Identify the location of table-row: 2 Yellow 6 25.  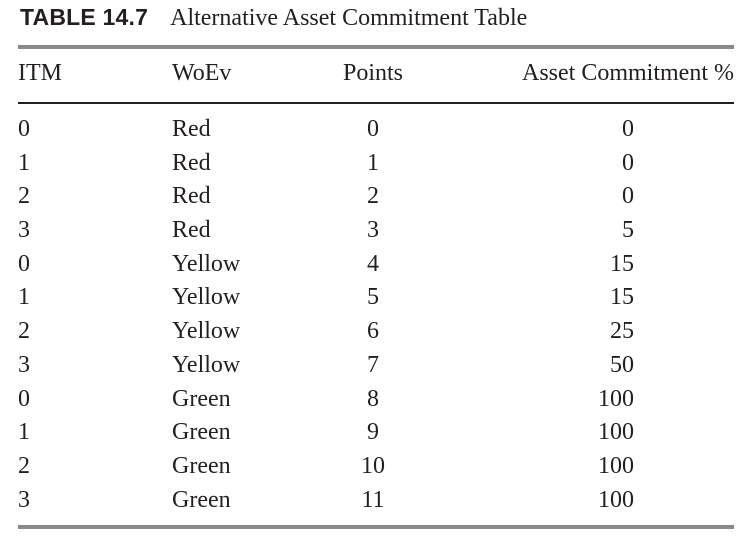
(376, 332).